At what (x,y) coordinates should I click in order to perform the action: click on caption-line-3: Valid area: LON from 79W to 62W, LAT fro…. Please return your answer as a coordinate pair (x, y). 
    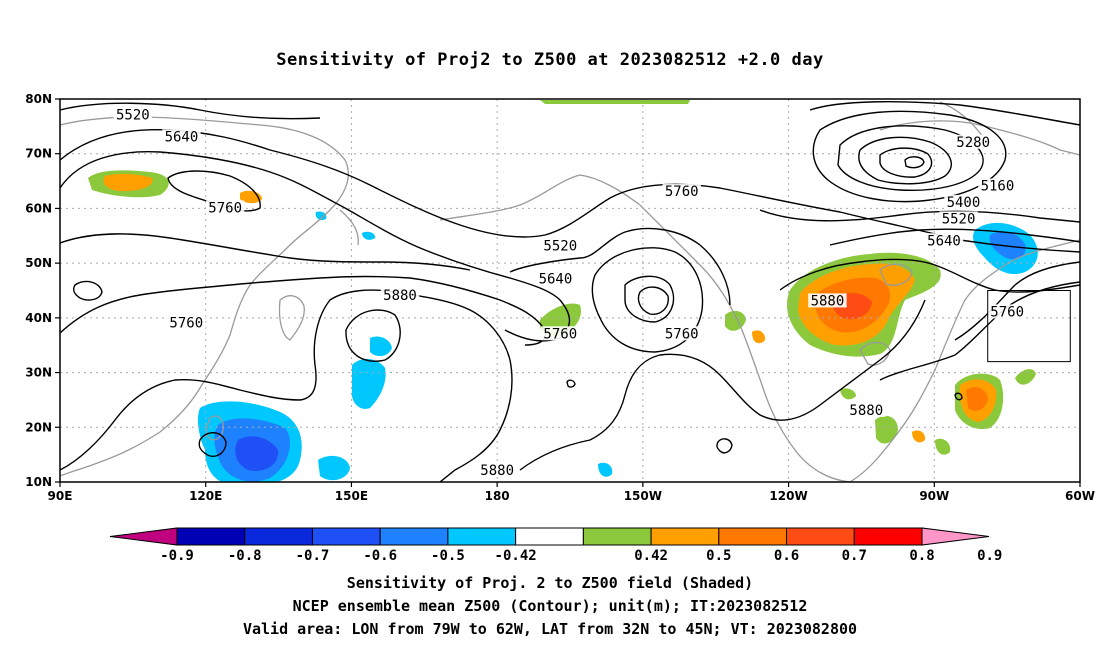
    Looking at the image, I should click on (550, 629).